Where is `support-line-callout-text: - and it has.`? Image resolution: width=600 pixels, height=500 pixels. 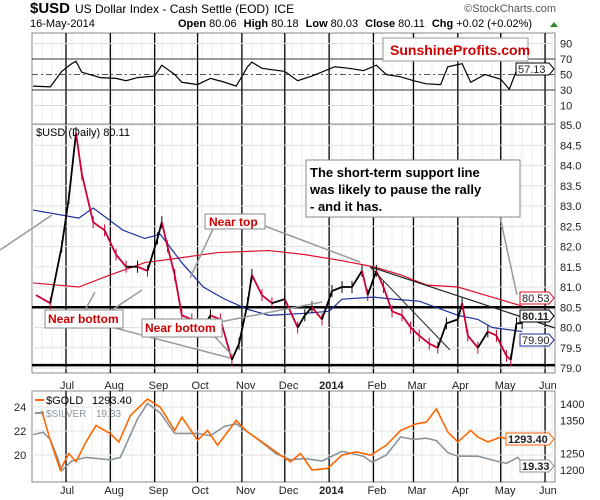 support-line-callout-text: - and it has. is located at coordinates (346, 206).